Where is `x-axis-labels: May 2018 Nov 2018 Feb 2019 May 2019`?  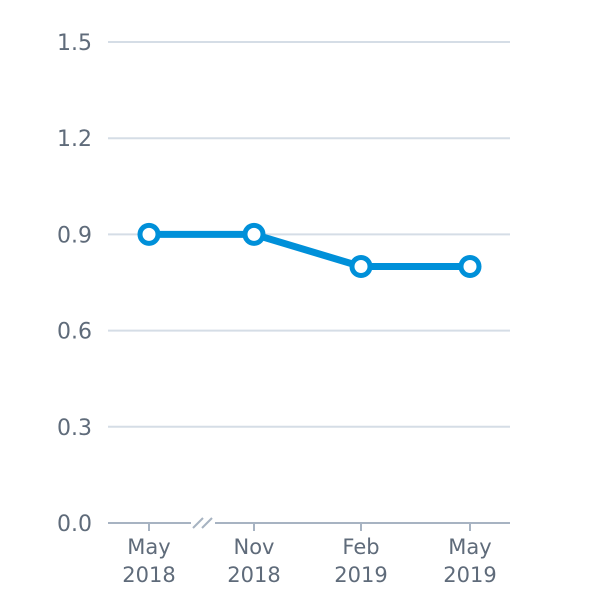 x-axis-labels: May 2018 Nov 2018 Feb 2019 May 2019 is located at coordinates (309, 561).